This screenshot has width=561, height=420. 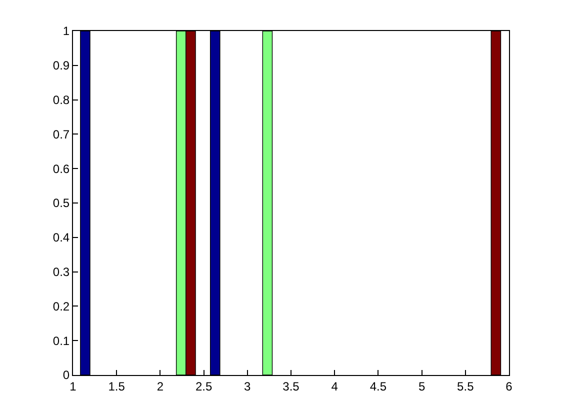 What do you see at coordinates (61, 203) in the screenshot?
I see `y-tick-label: 0.5` at bounding box center [61, 203].